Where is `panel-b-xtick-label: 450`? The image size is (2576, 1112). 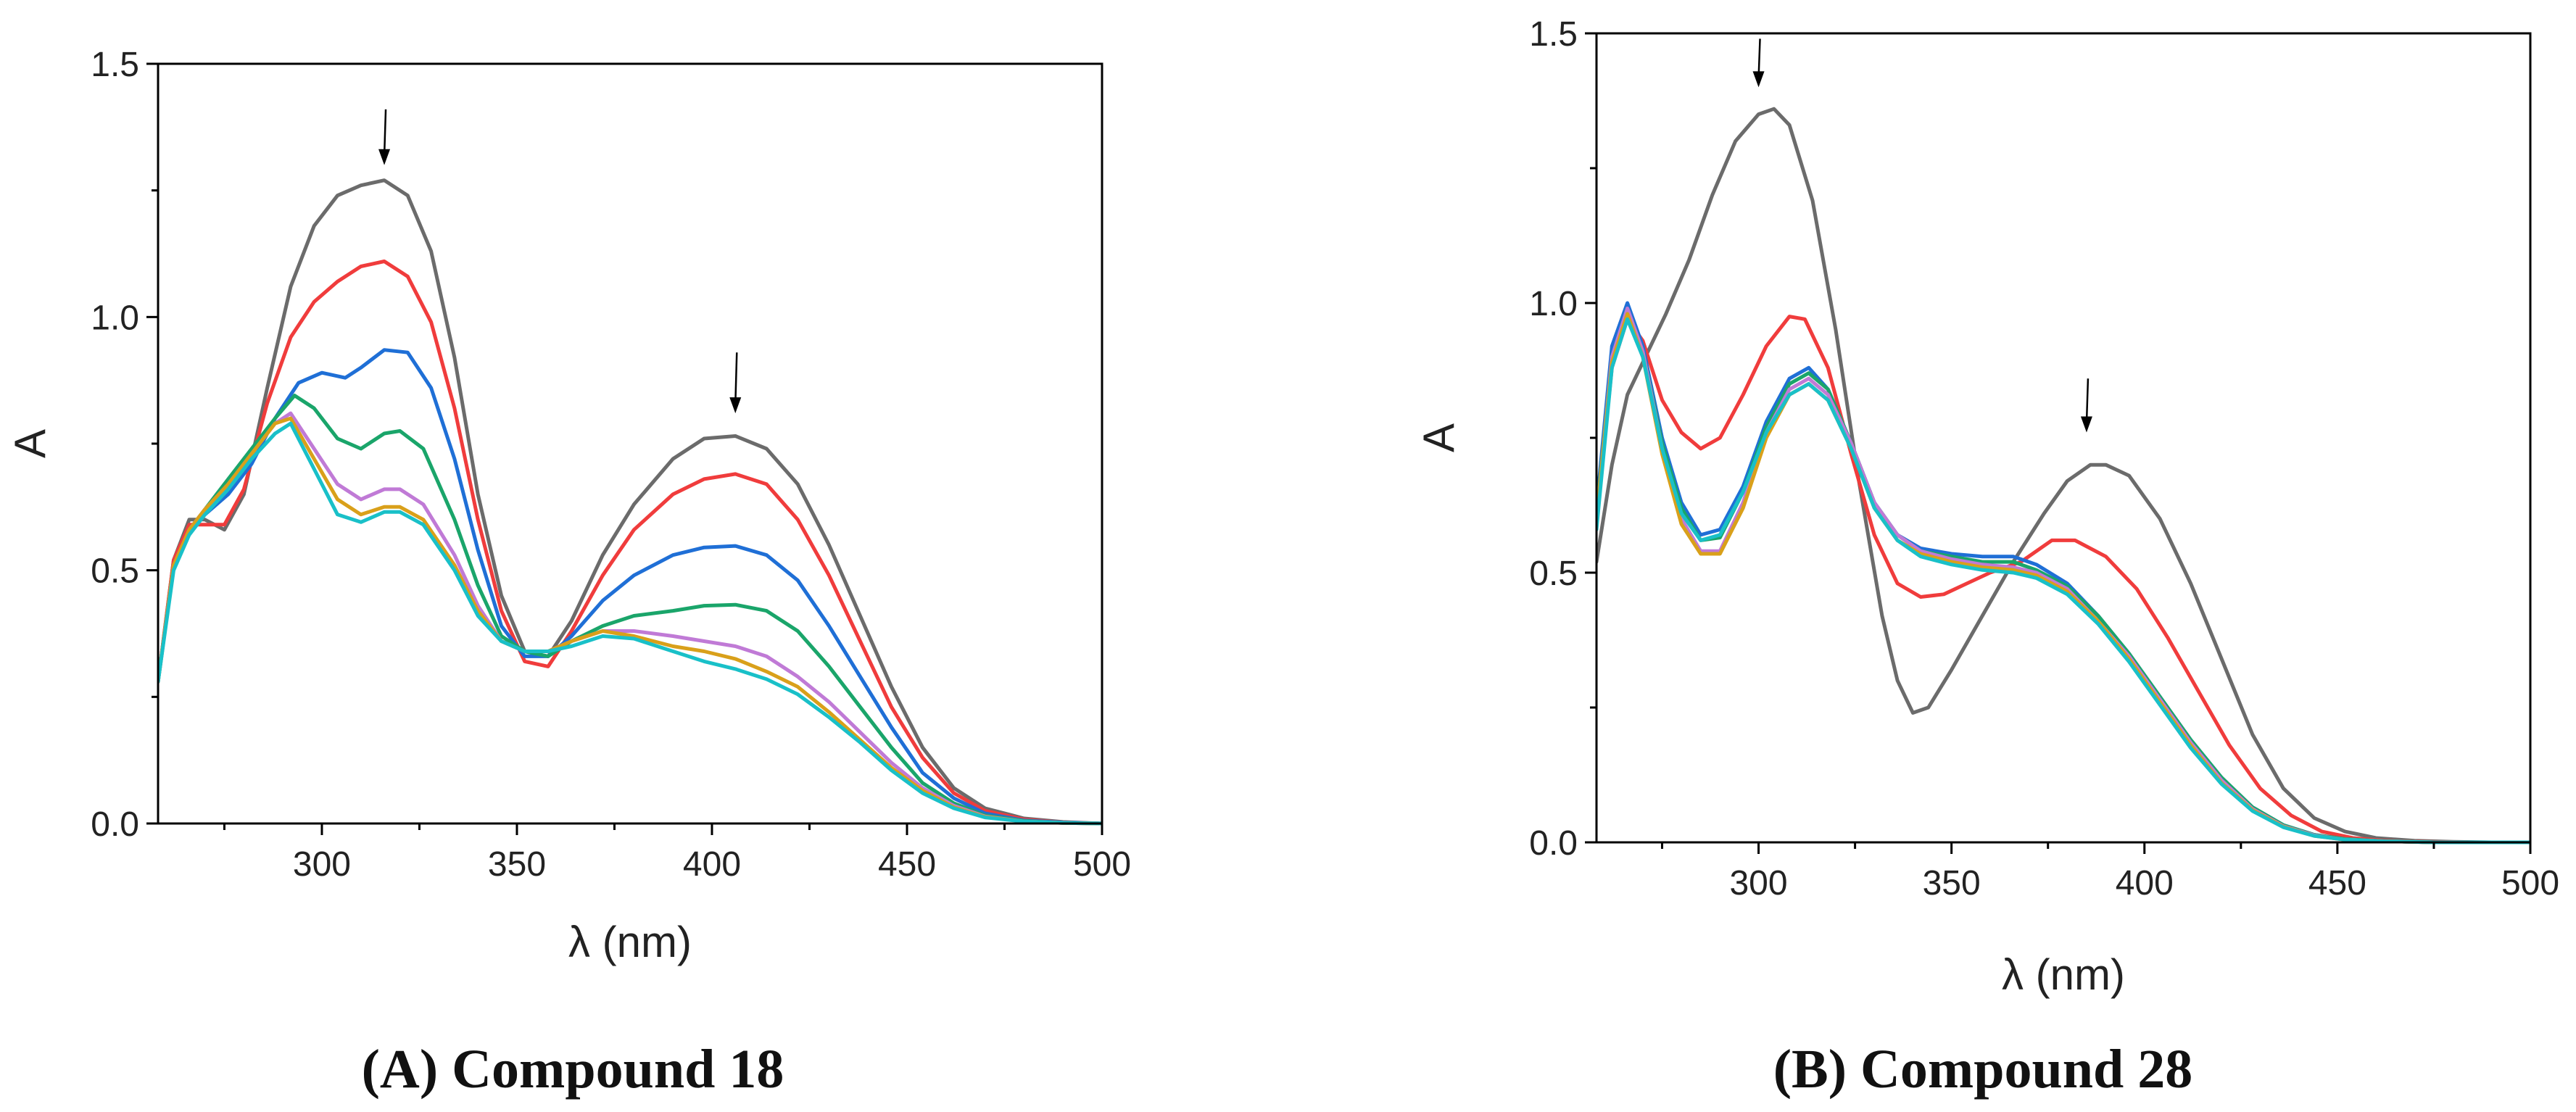
panel-b-xtick-label: 450 is located at coordinates (2337, 884).